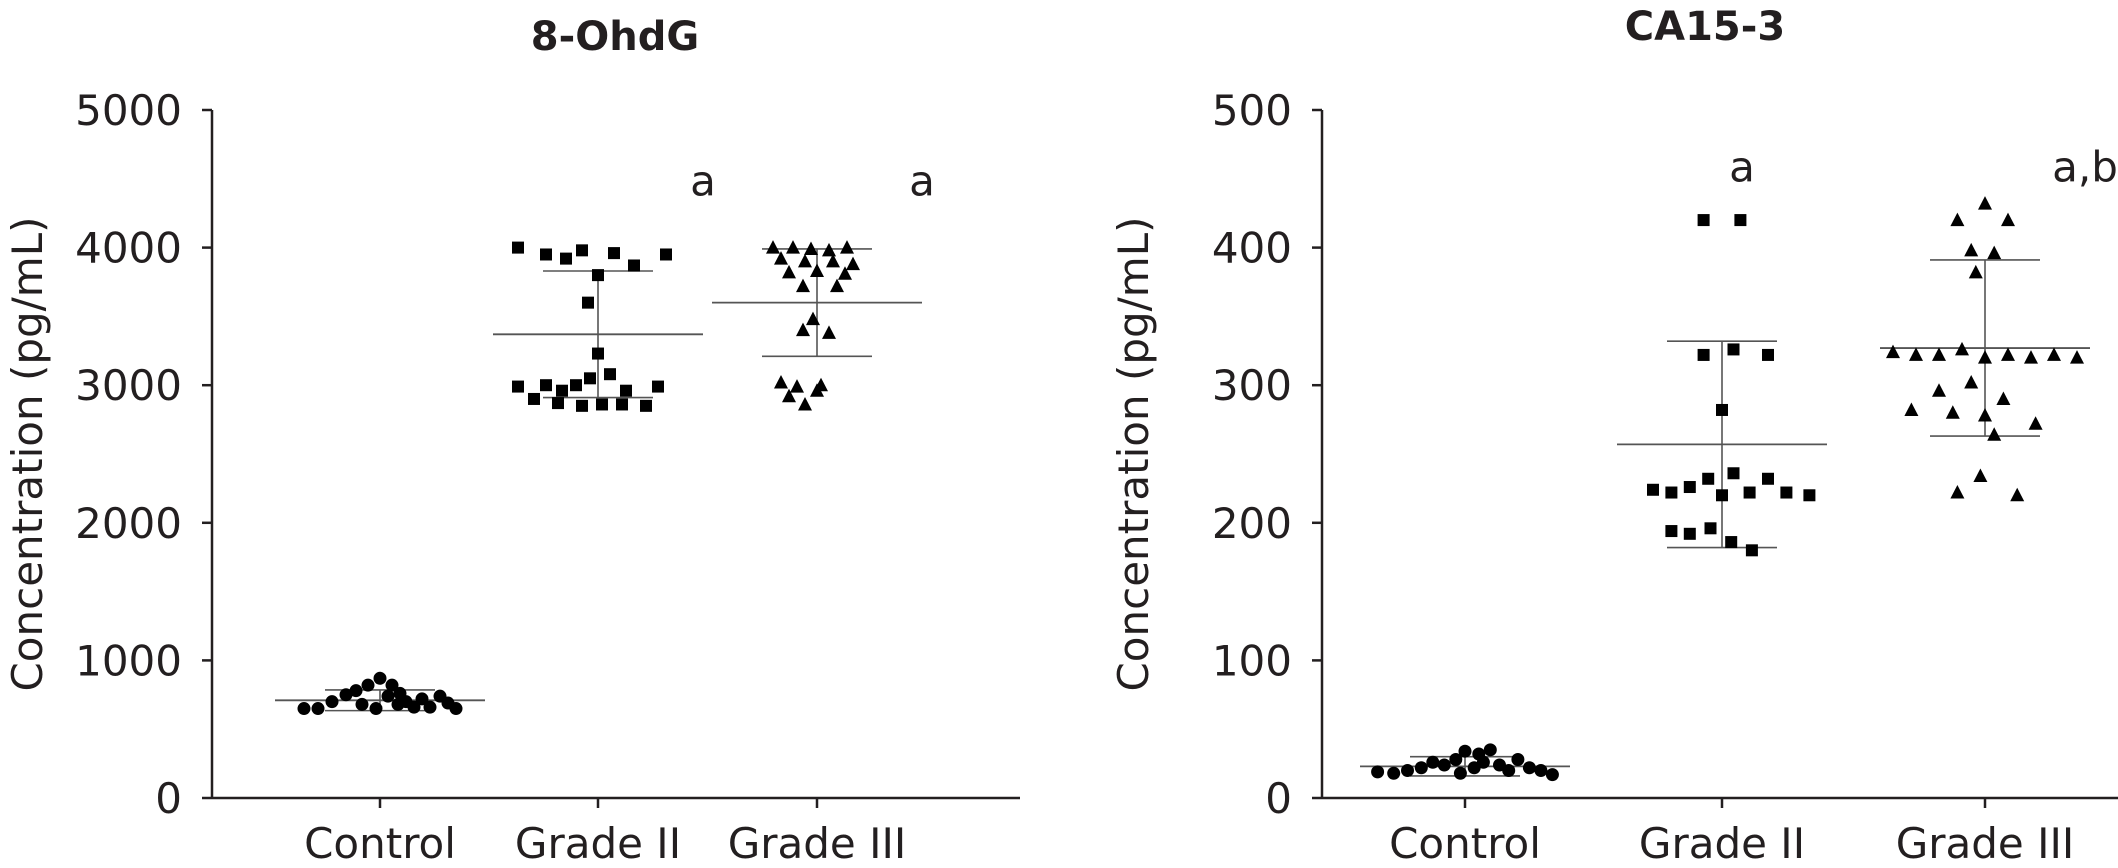 The image size is (2118, 868). I want to click on significance-annotation: a, so click(1742, 167).